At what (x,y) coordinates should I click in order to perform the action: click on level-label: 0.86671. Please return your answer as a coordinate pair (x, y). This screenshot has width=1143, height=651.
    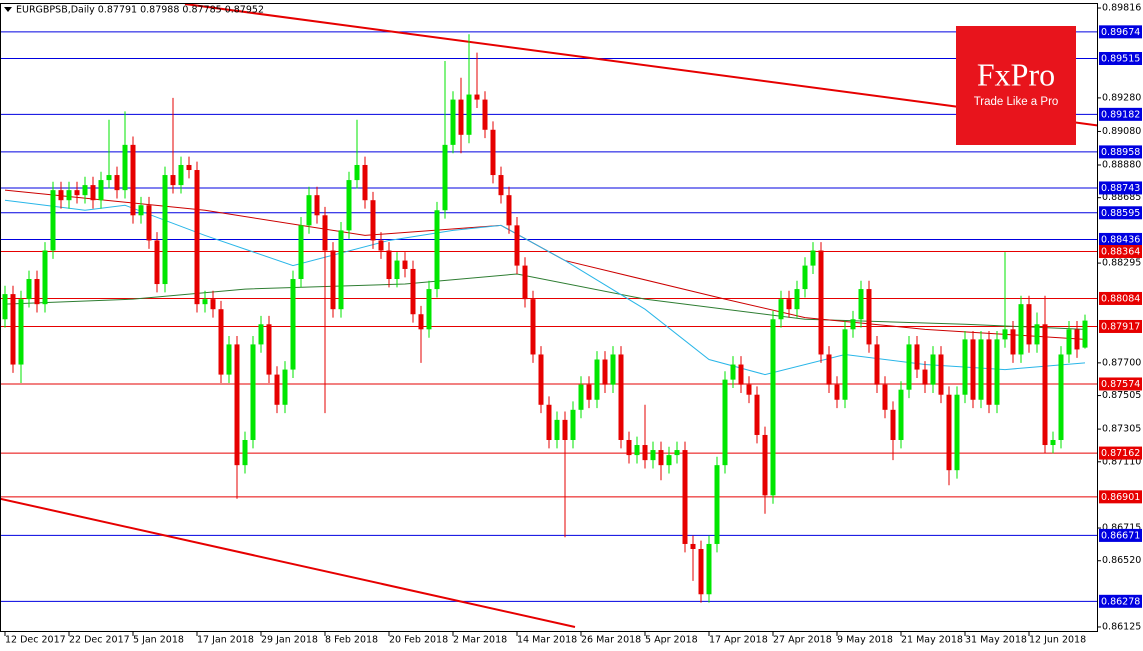
    Looking at the image, I should click on (1120, 535).